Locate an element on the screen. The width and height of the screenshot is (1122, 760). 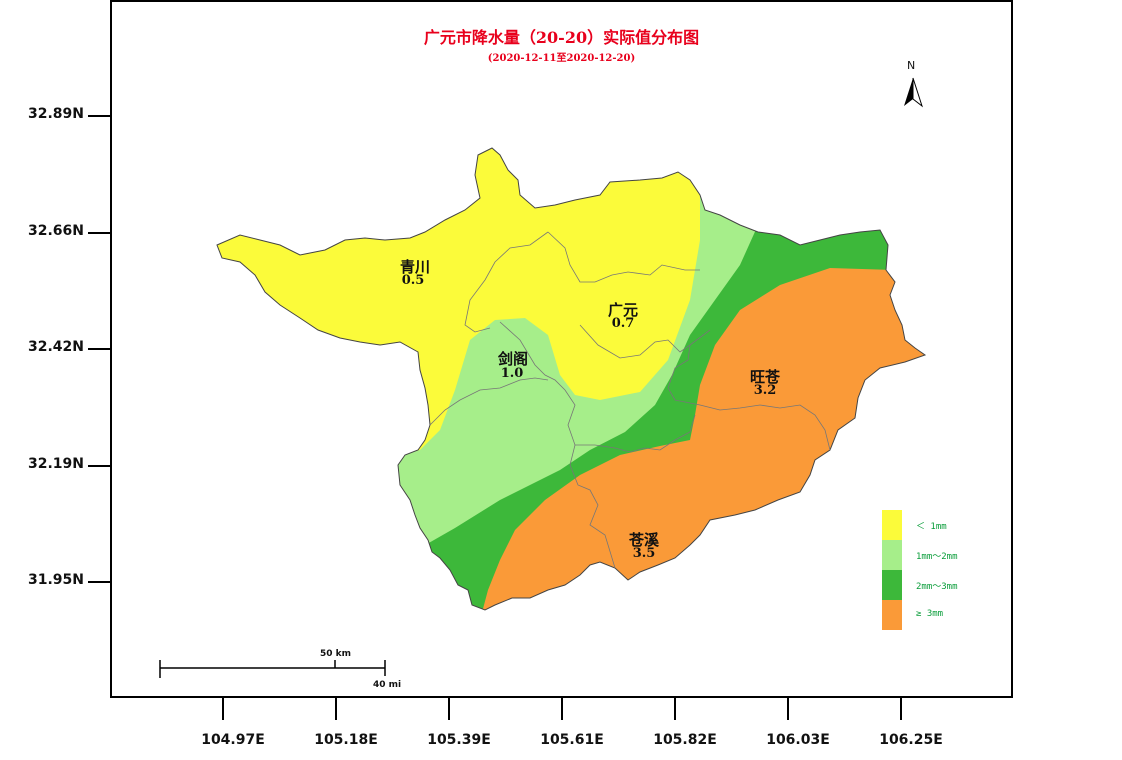
region-name-wangcang: 旺苍 is located at coordinates (764, 377).